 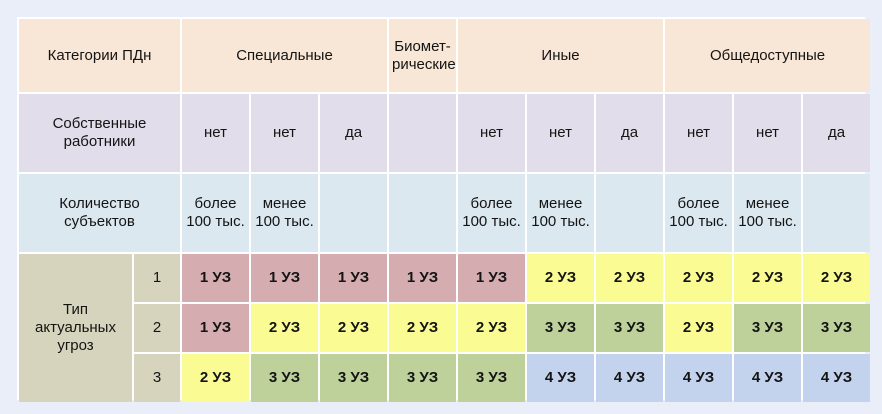 What do you see at coordinates (492, 213) in the screenshot?
I see `cell-subject-count-4: более 100 тыс.` at bounding box center [492, 213].